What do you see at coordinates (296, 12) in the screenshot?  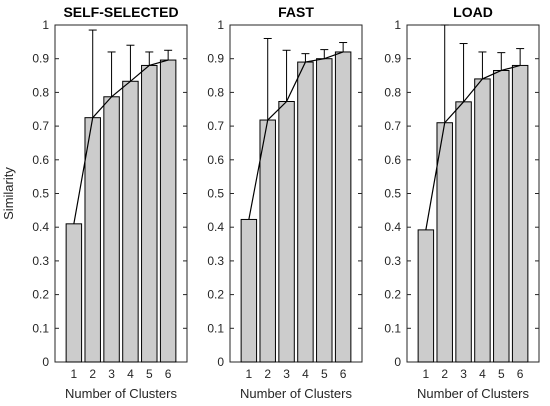 I see `panel-2-title: FAST` at bounding box center [296, 12].